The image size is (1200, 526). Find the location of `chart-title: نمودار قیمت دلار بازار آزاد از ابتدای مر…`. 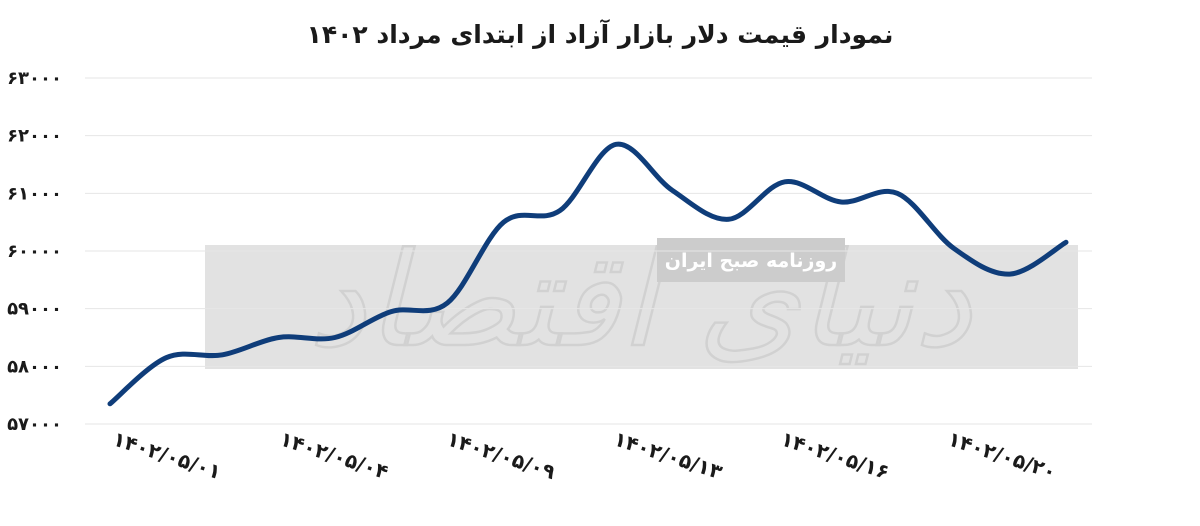

chart-title: نمودار قیمت دلار بازار آزاد از ابتدای مر… is located at coordinates (600, 34).